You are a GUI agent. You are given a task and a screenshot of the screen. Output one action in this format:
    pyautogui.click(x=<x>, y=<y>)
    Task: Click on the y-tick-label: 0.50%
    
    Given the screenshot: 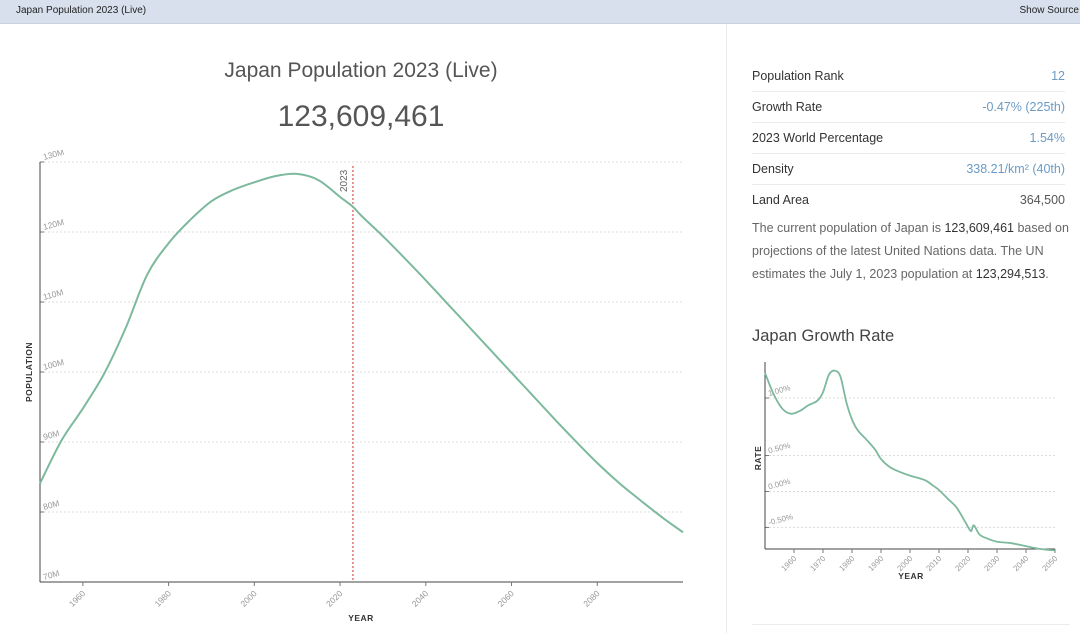 What is the action you would take?
    pyautogui.click(x=779, y=448)
    